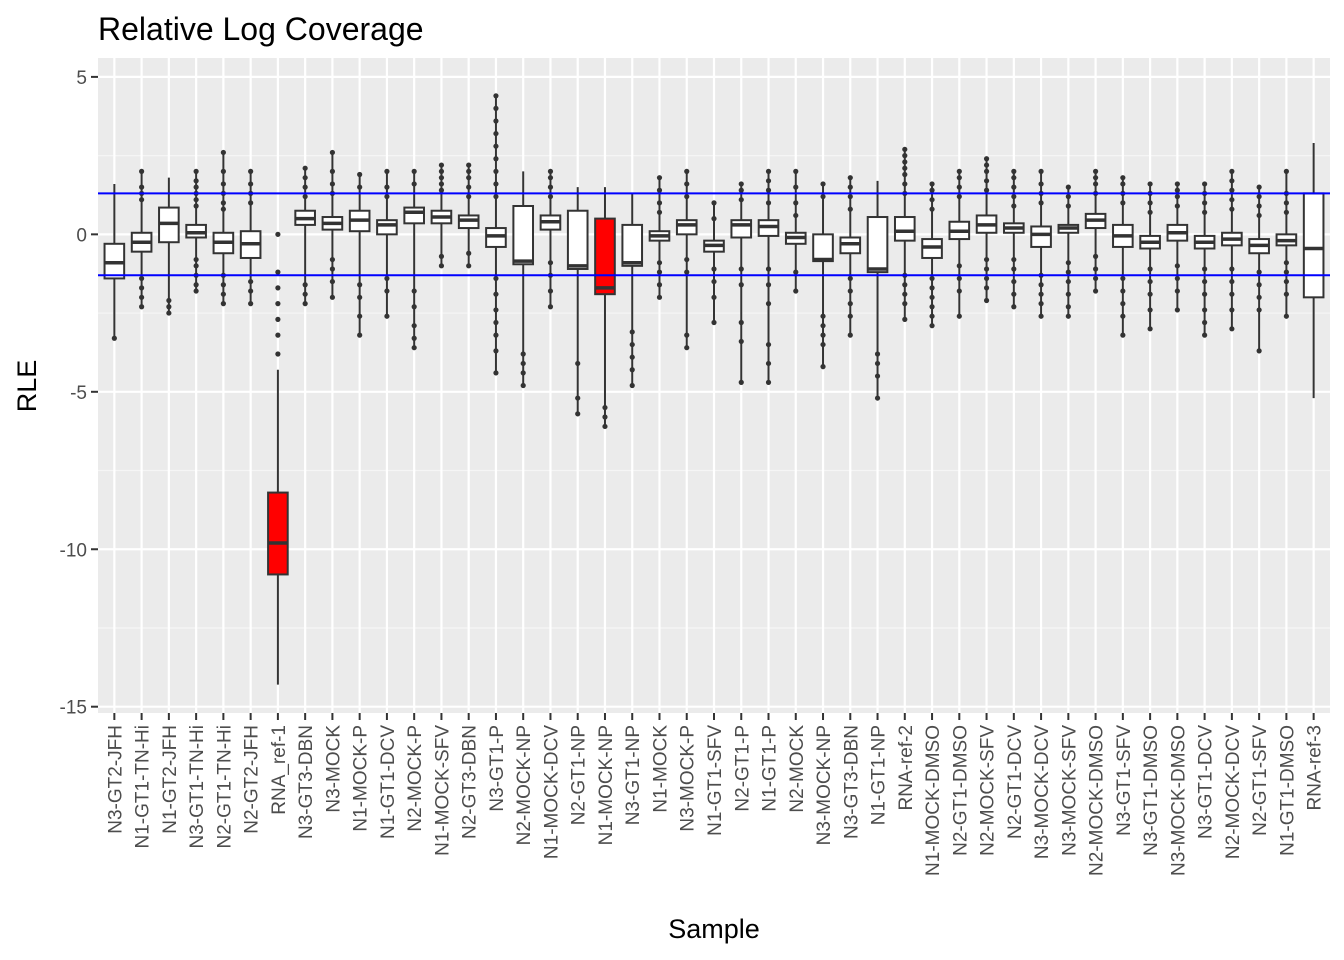 Image resolution: width=1344 pixels, height=960 pixels. What do you see at coordinates (1124, 780) in the screenshot?
I see `x-tick-label: N3-GT1-SFV` at bounding box center [1124, 780].